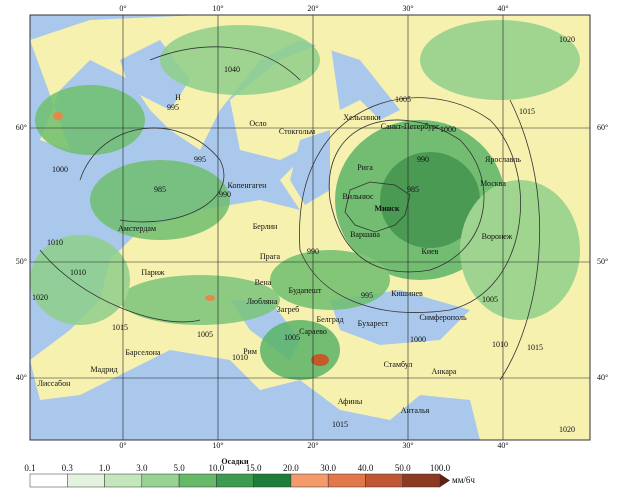 This screenshot has height=501, width=620. I want to click on legend-tick-label: 1.0, so click(105, 468).